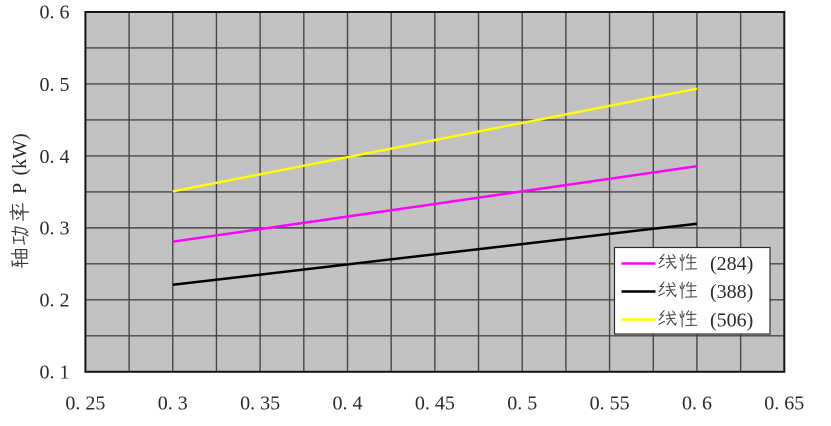 Image resolution: width=831 pixels, height=426 pixels. What do you see at coordinates (20, 188) in the screenshot?
I see `svg-text: P` at bounding box center [20, 188].